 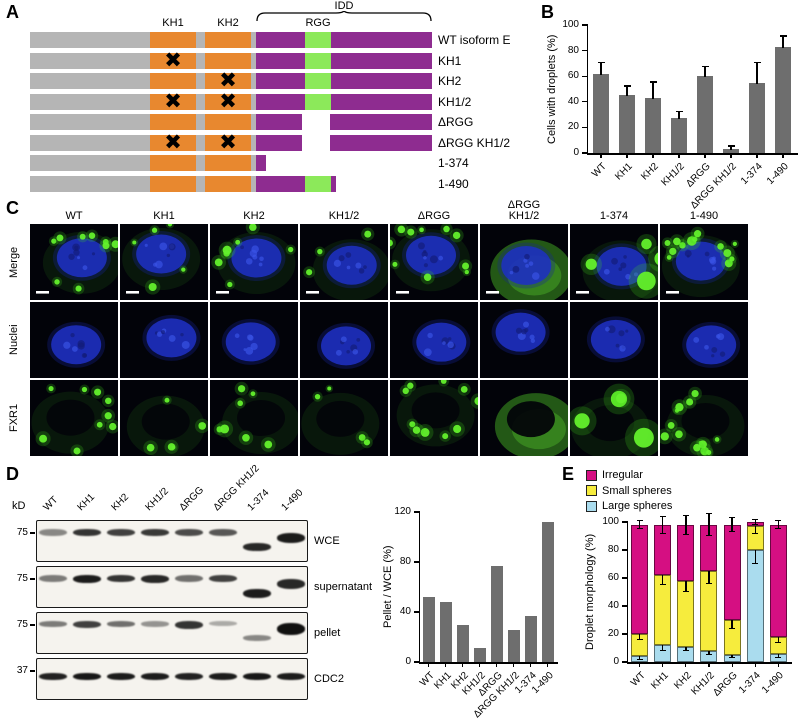 I want to click on legend-item-large-spheres: Large spheres, so click(x=629, y=506).